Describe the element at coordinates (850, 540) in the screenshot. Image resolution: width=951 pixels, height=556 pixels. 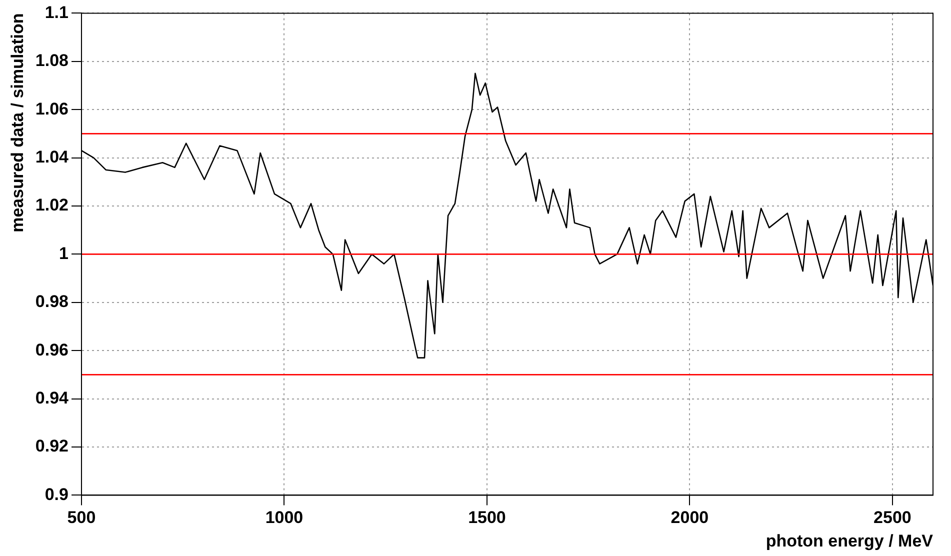
I see `x-axis-title: photon energy / MeV` at that location.